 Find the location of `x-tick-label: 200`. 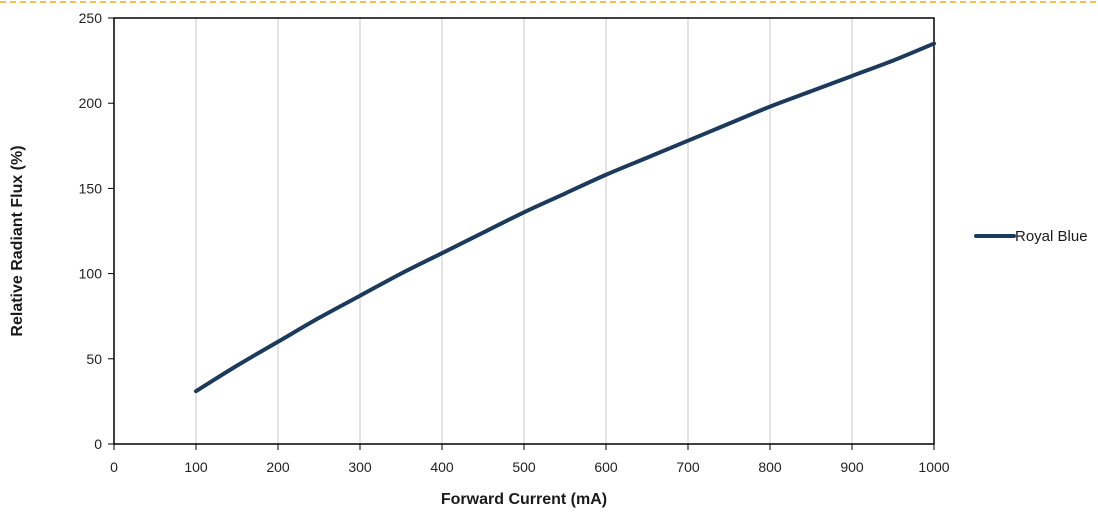

x-tick-label: 200 is located at coordinates (278, 467).